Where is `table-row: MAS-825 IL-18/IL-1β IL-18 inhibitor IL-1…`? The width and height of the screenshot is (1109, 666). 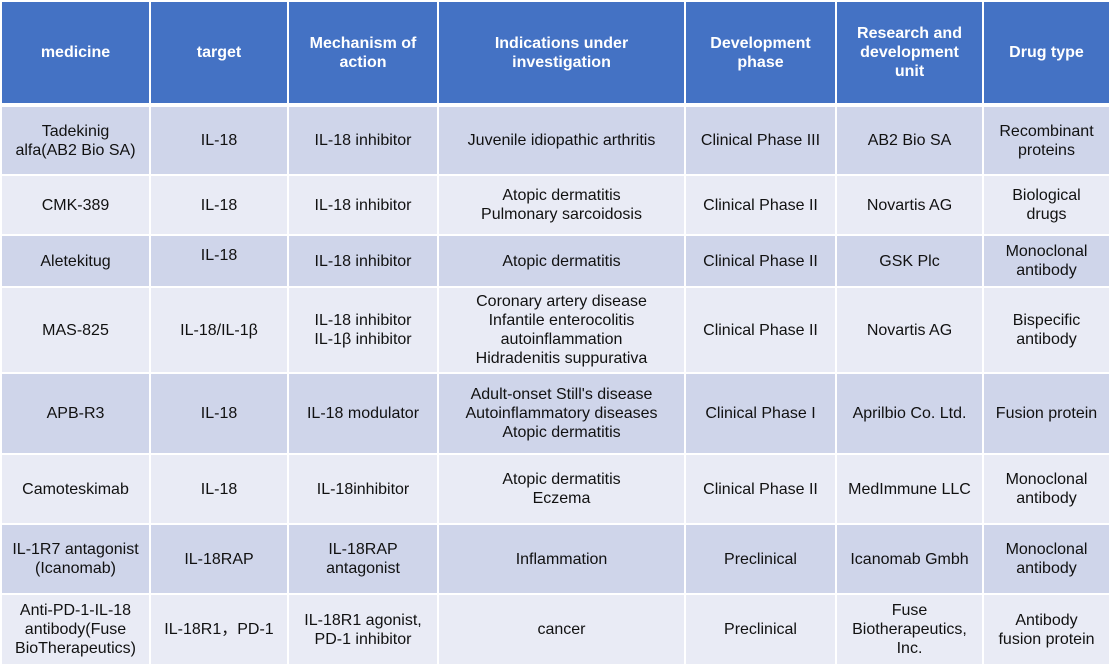
table-row: MAS-825 IL-18/IL-1β IL-18 inhibitor IL-1… is located at coordinates (554, 330).